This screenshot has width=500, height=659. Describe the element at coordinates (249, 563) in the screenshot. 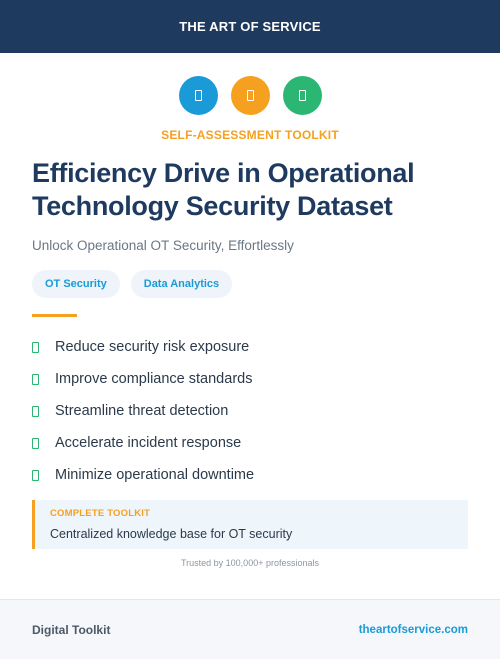

I see `trusted-note: Trusted by 100,000+ professionals` at that location.